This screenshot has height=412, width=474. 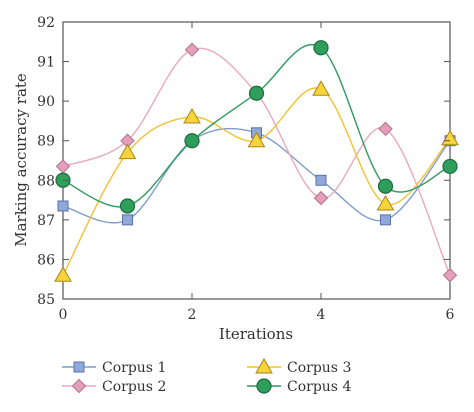 What do you see at coordinates (46, 142) in the screenshot?
I see `y-tick-label: 89` at bounding box center [46, 142].